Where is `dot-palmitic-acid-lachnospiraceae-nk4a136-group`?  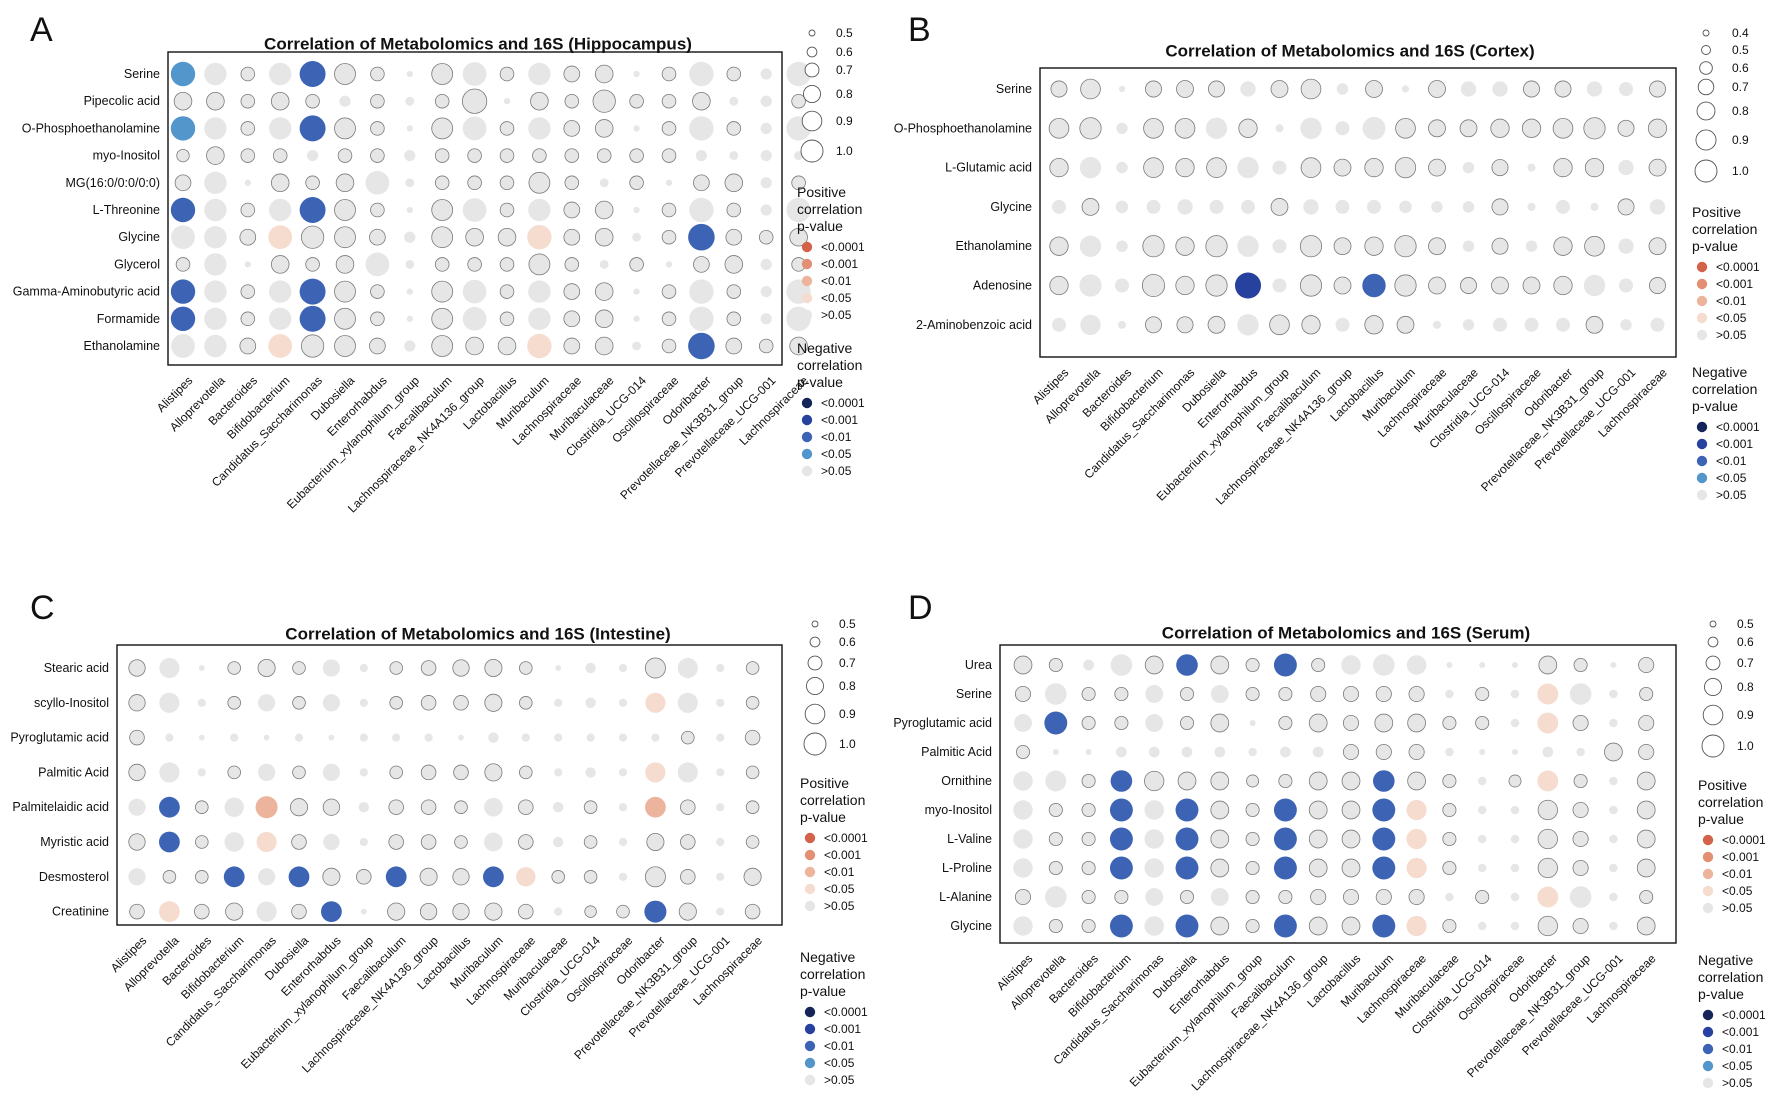
dot-palmitic-acid-lachnospiraceae-nk4a136-group is located at coordinates (1318, 752).